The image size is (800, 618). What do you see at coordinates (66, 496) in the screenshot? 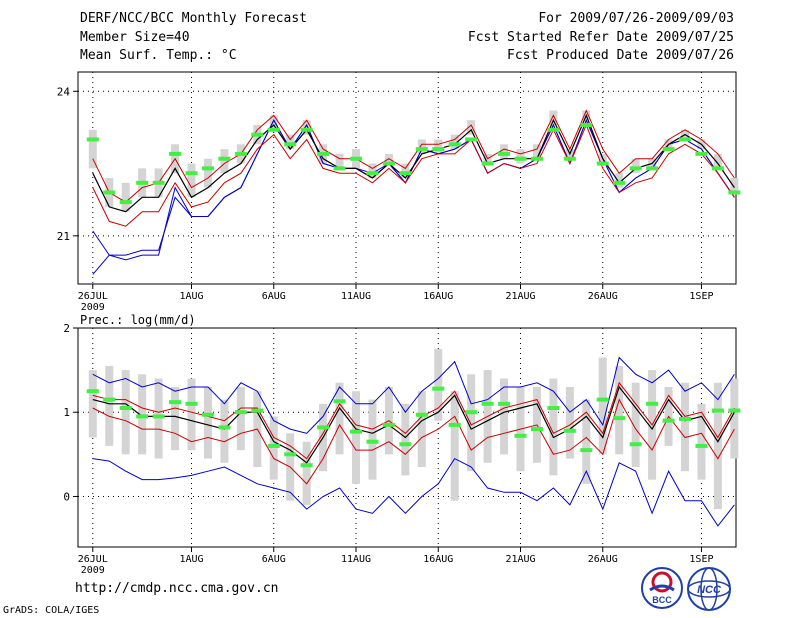
I see `y-tick-label: 0` at bounding box center [66, 496].